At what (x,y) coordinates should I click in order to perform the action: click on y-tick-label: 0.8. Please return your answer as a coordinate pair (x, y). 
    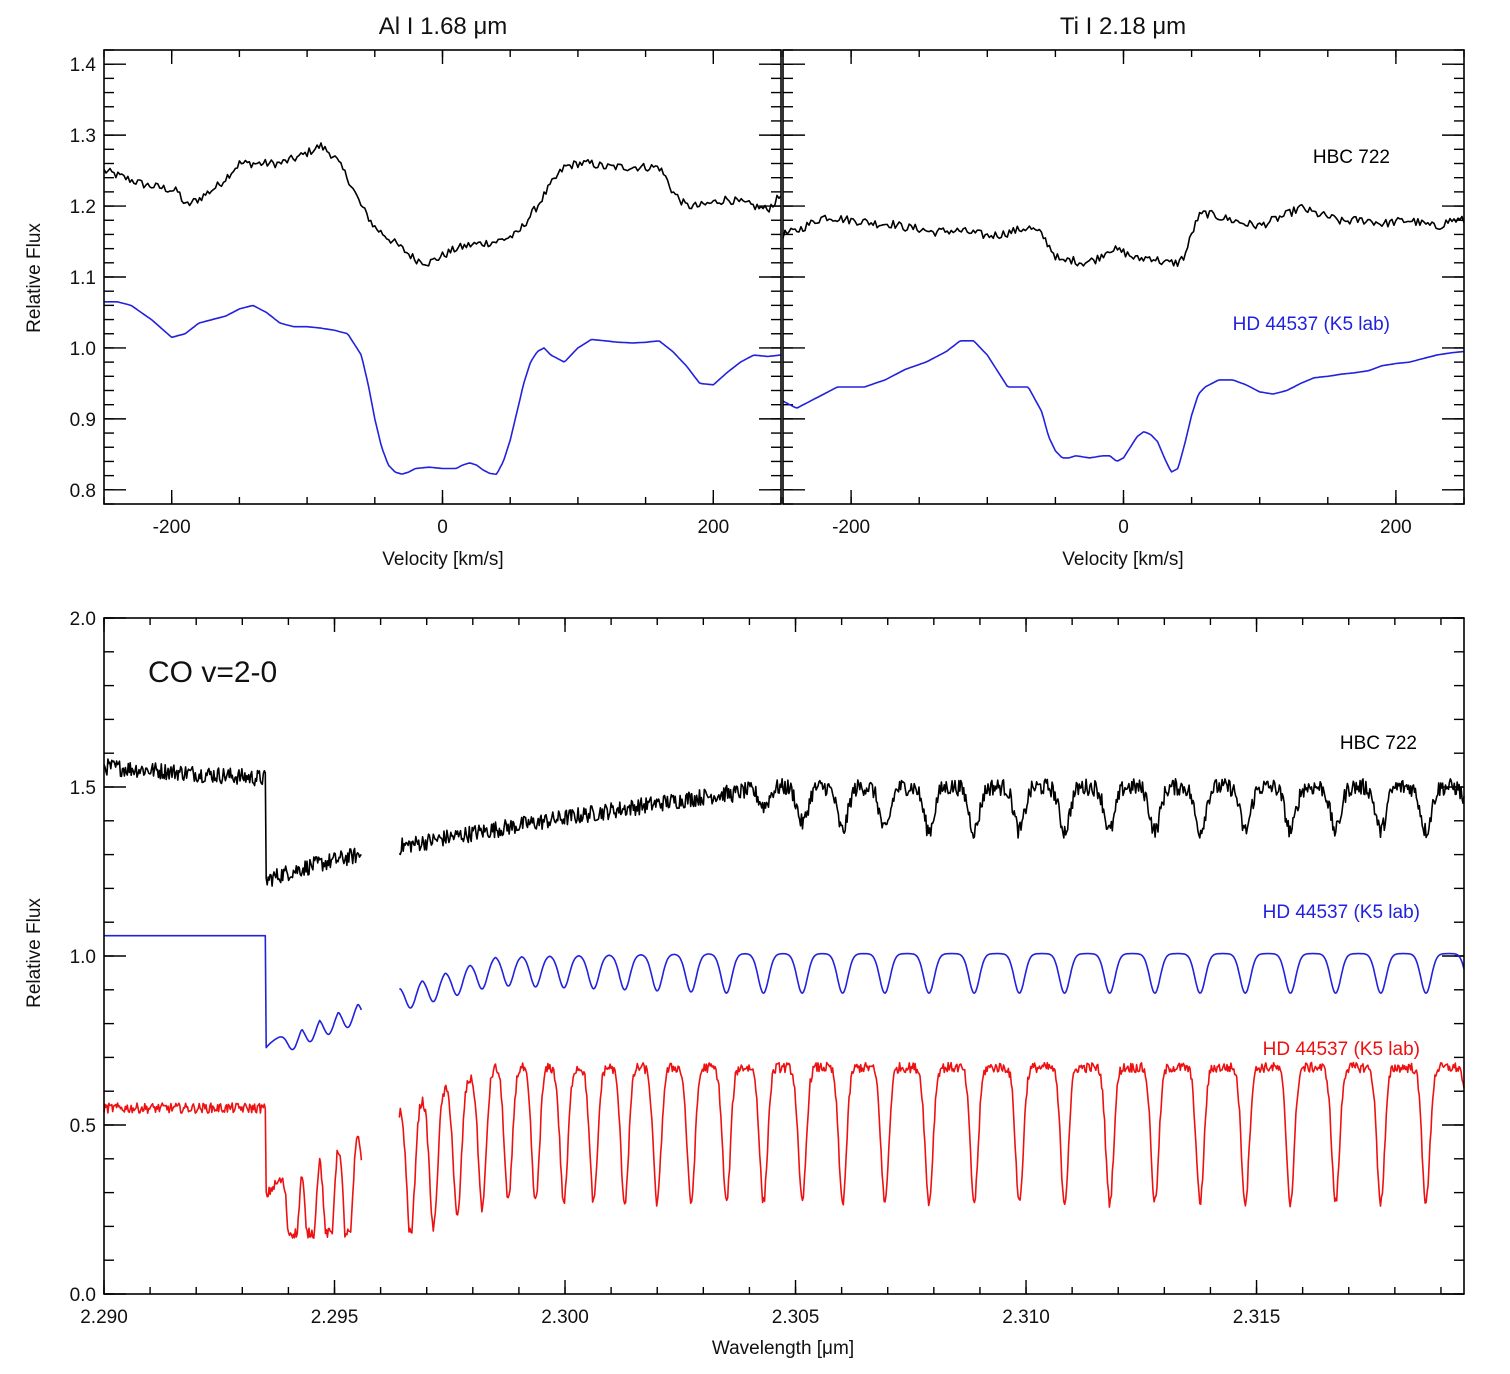
    Looking at the image, I should click on (83, 491).